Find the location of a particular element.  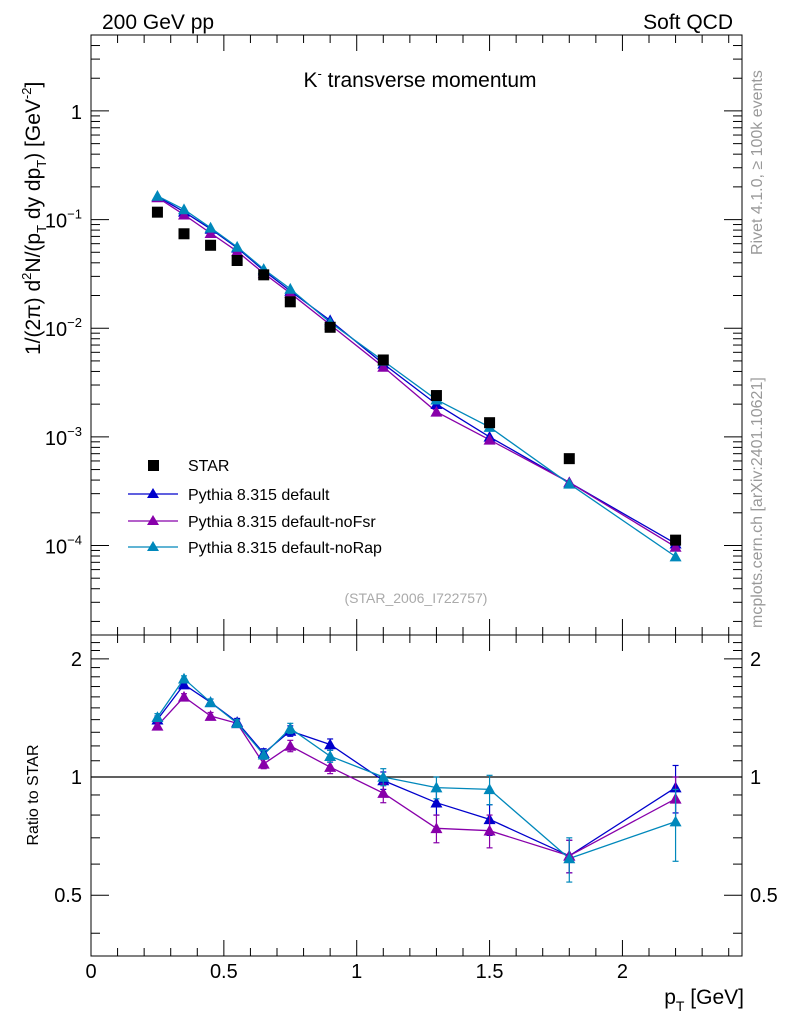

ratio-tick-label-right: 1 is located at coordinates (755, 778).